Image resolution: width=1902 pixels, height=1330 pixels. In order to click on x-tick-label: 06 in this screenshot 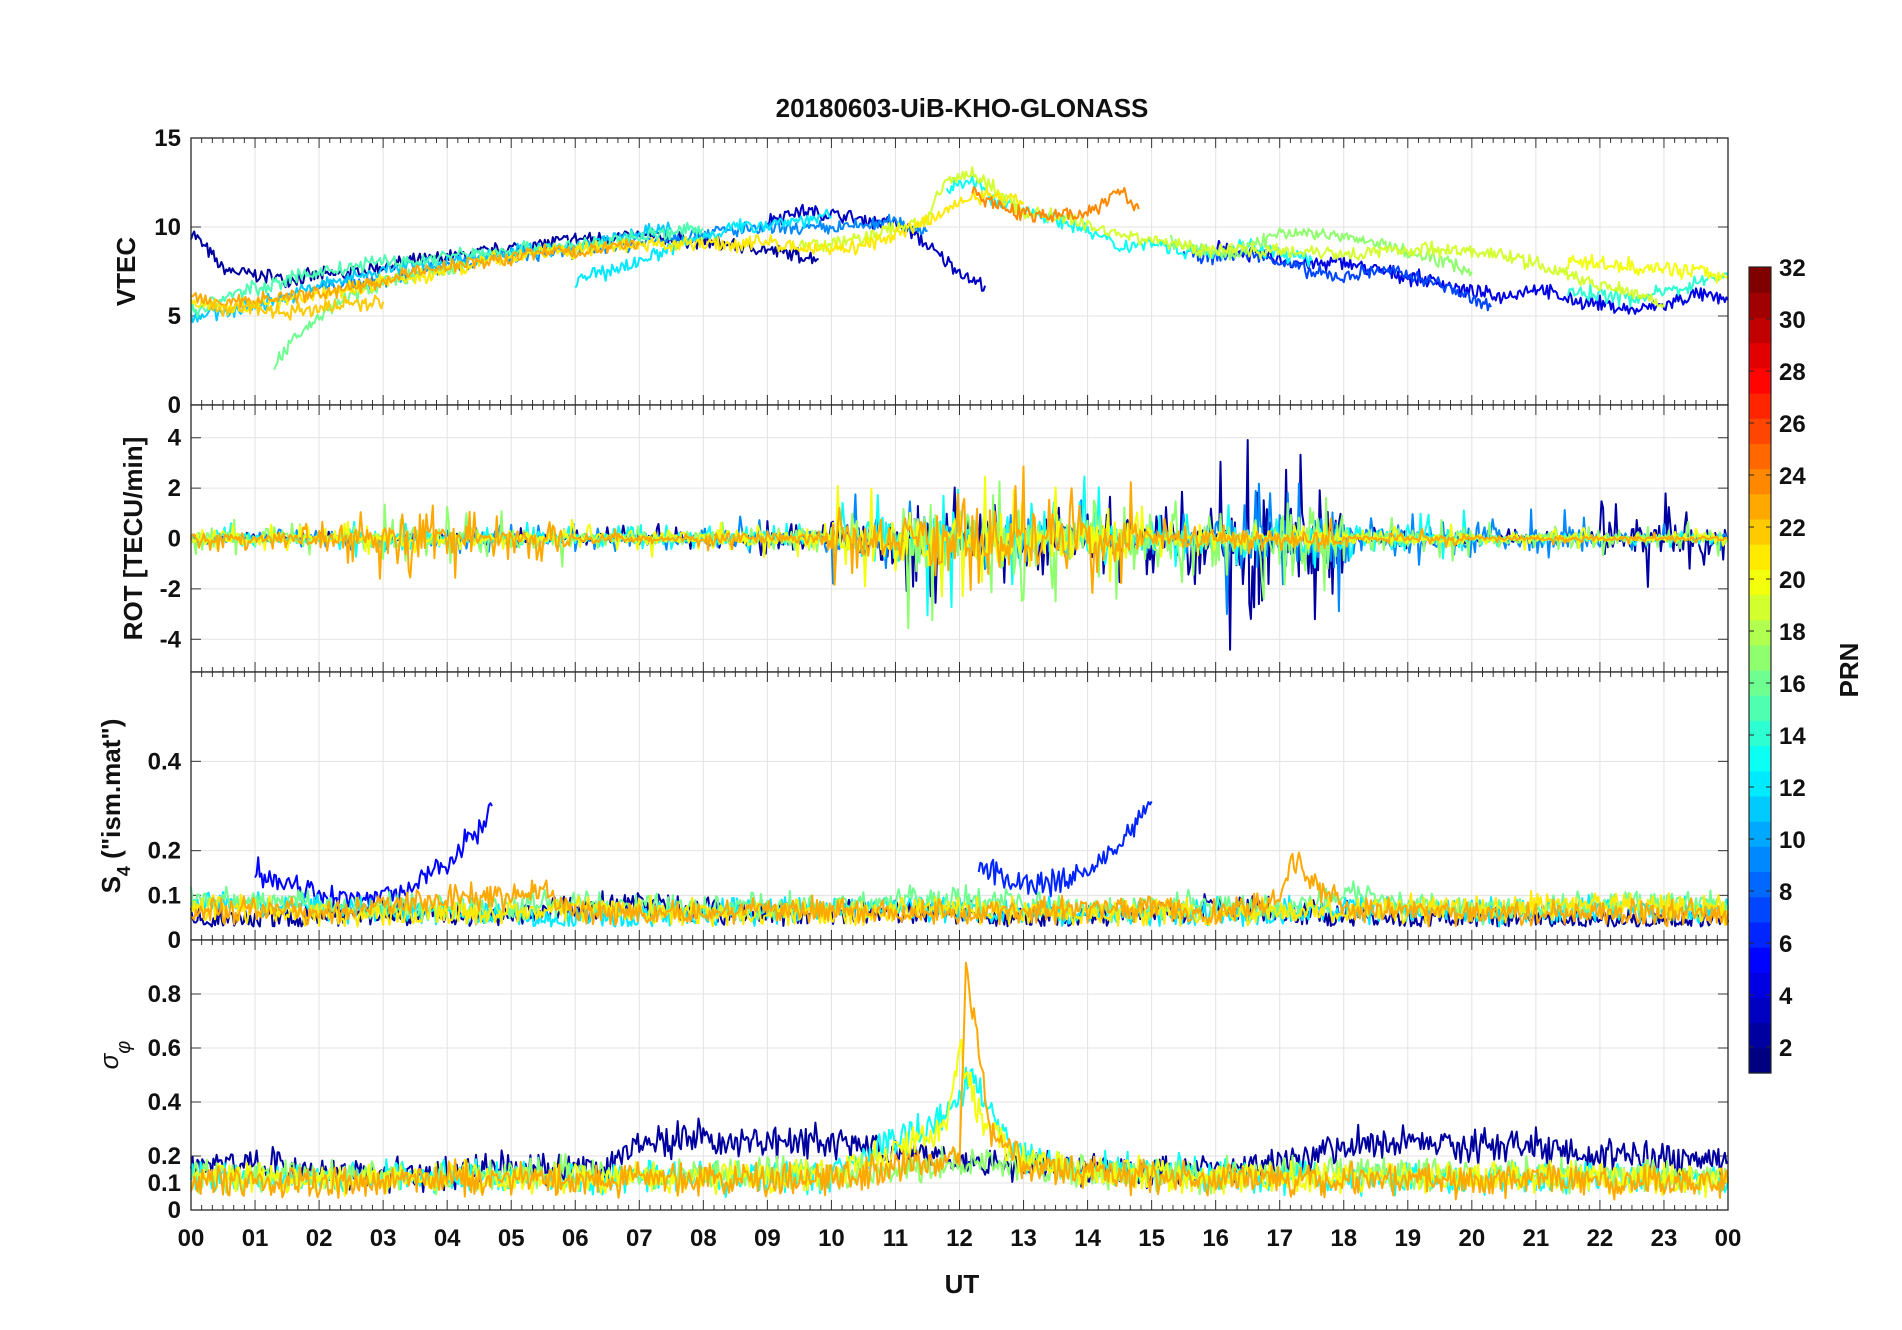, I will do `click(575, 1238)`.